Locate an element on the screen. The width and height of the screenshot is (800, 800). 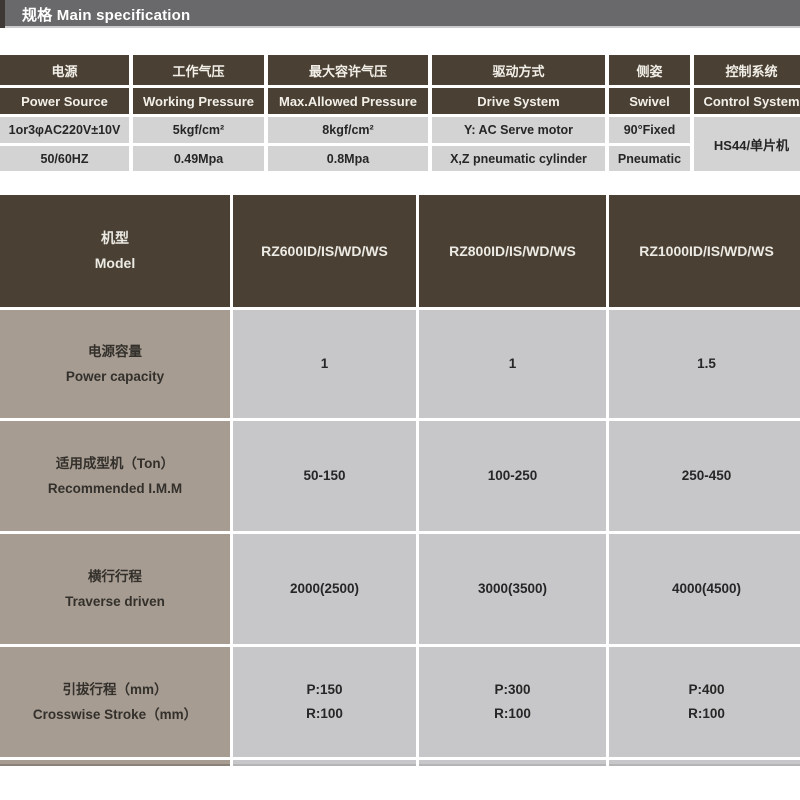
spec-header-control-en: Control System is located at coordinates (747, 101).